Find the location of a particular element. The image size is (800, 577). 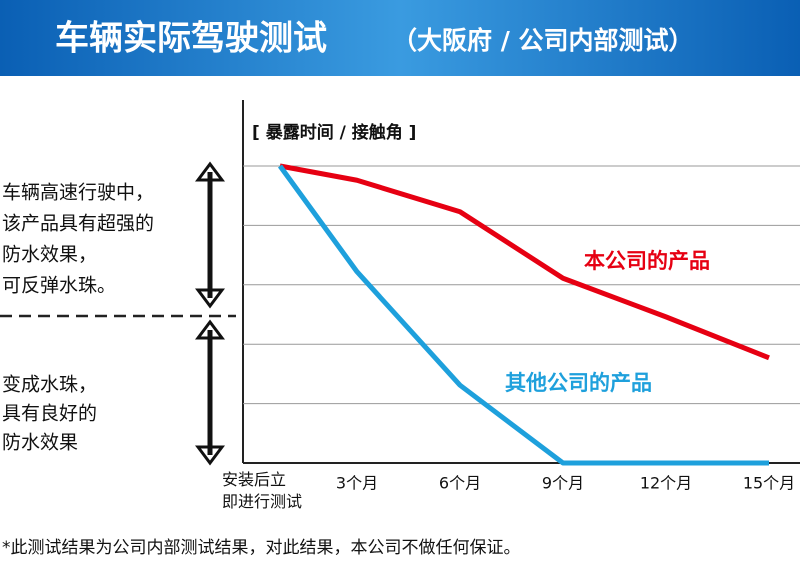

footnote: *此测试结果为公司内部测试结果，对此结果，本公司不做任何保证。 is located at coordinates (261, 548).